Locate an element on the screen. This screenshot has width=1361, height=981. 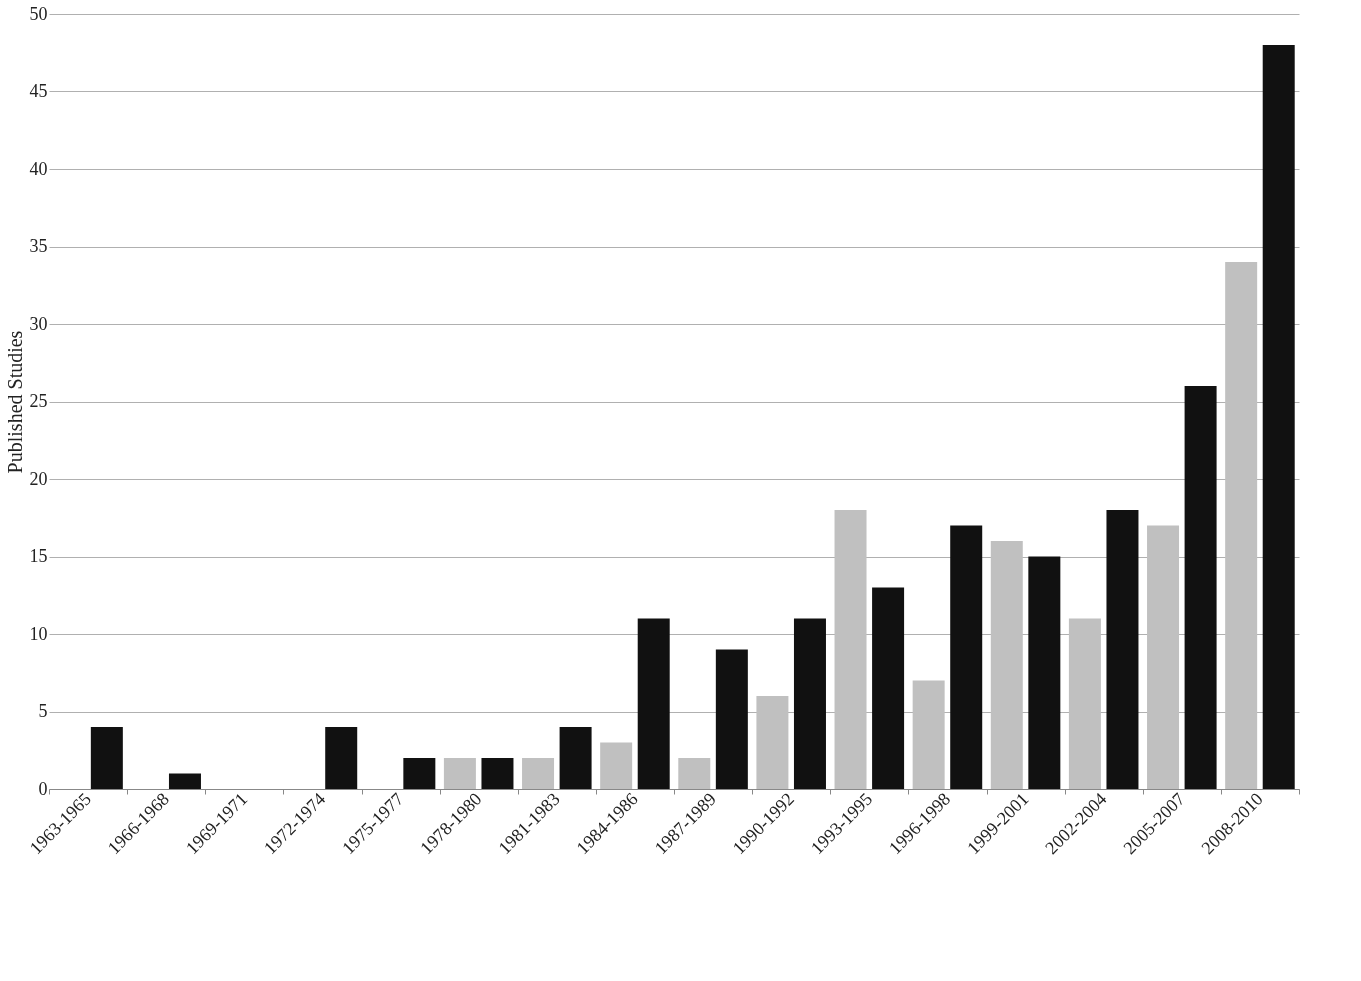
y-tick-label: 20 is located at coordinates (38, 478).